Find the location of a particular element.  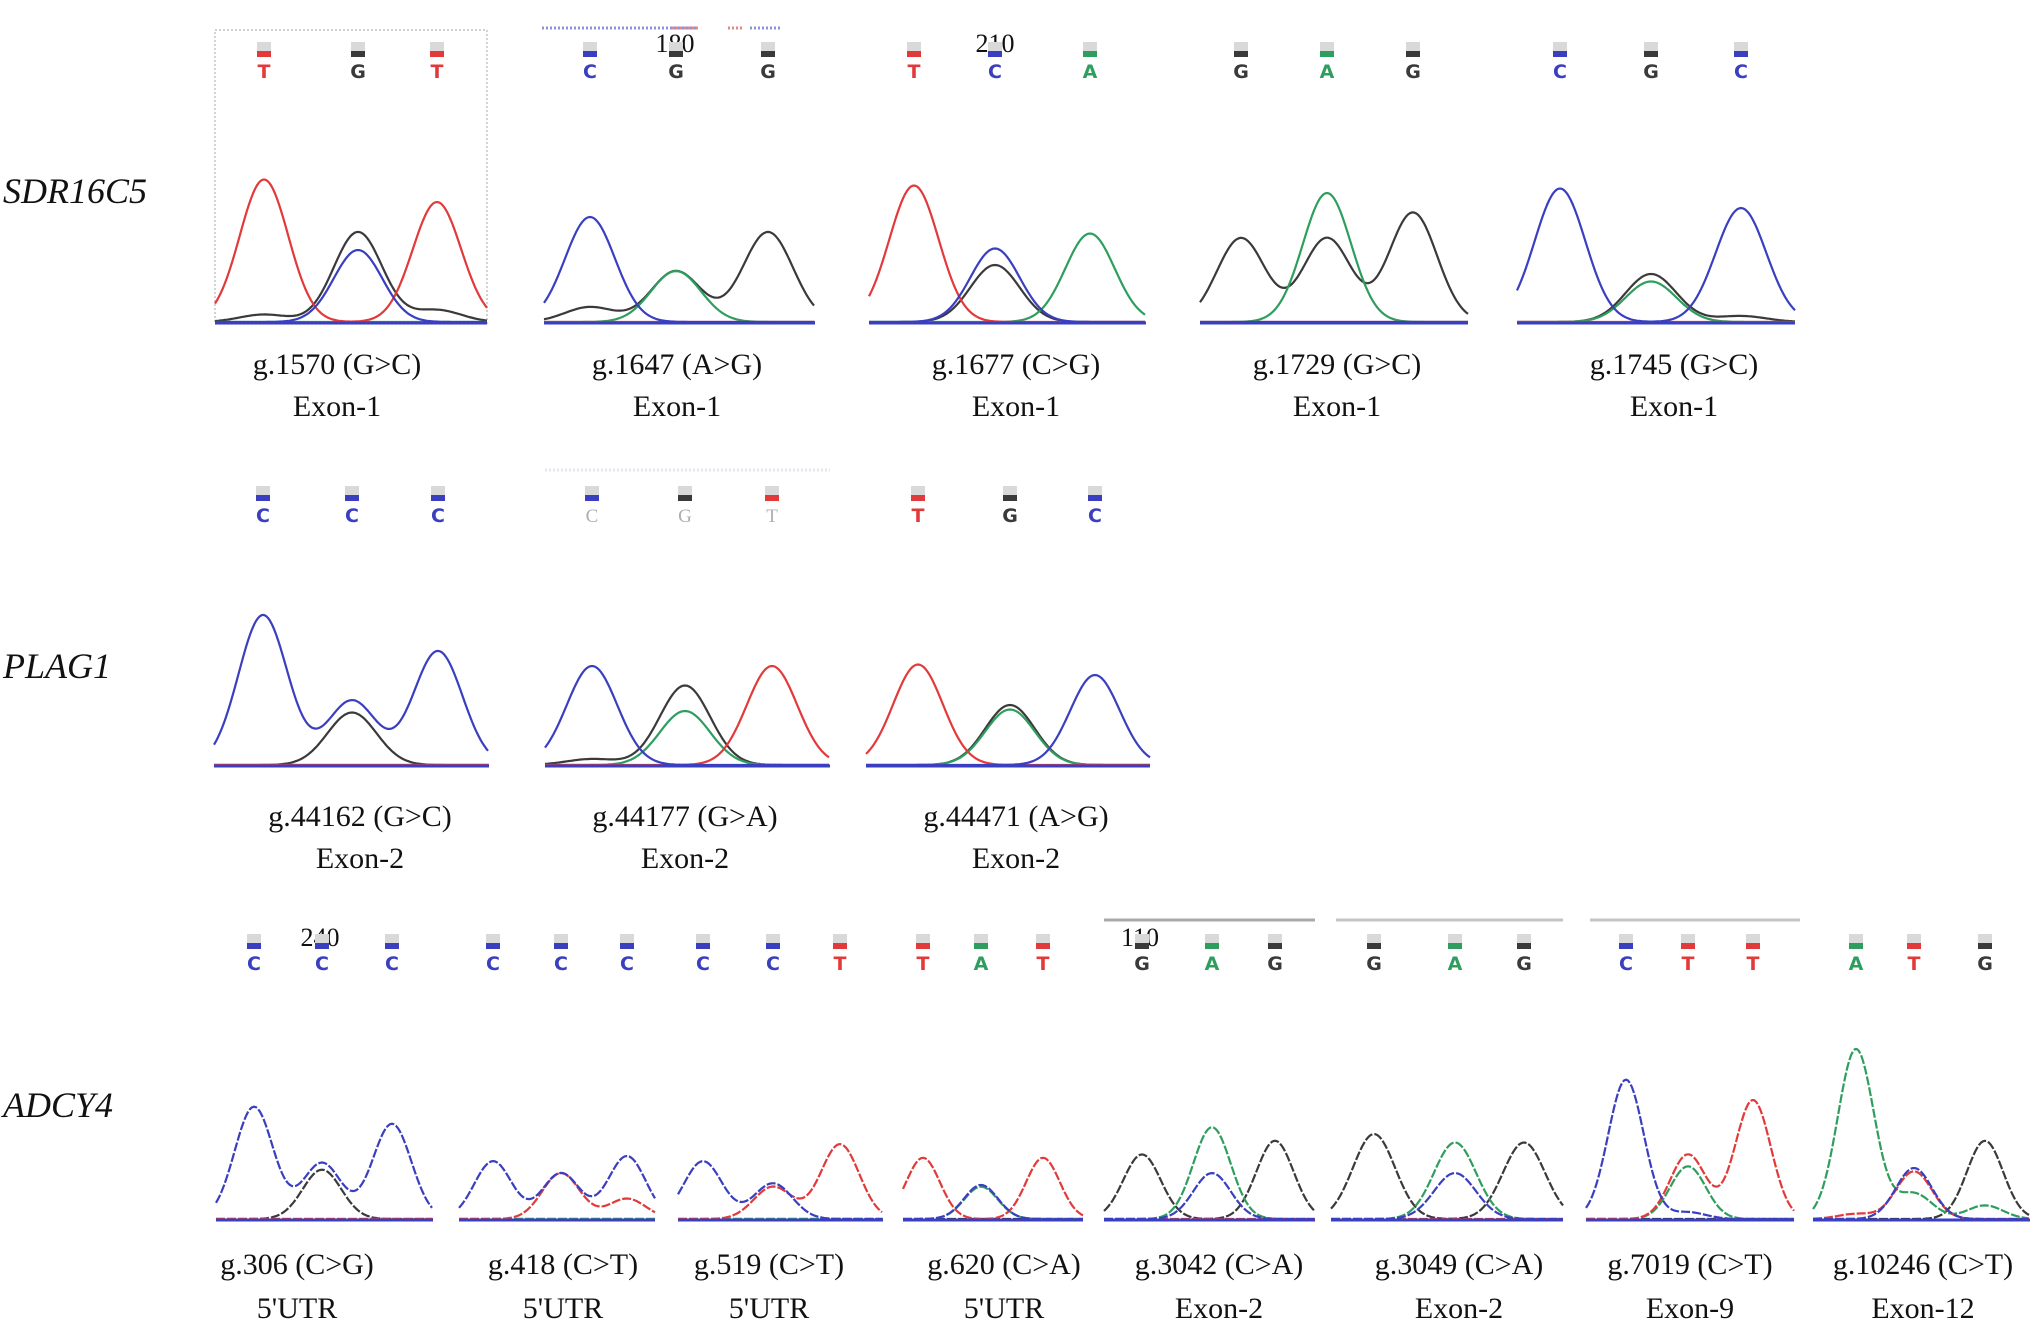

variant-label: g.7019 (C>T) is located at coordinates (1689, 1264).